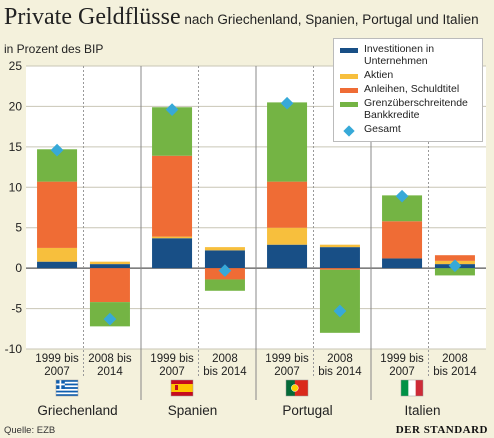  I want to click on legend-item-investitionen: Investitionen in Unternehmen, so click(408, 55).